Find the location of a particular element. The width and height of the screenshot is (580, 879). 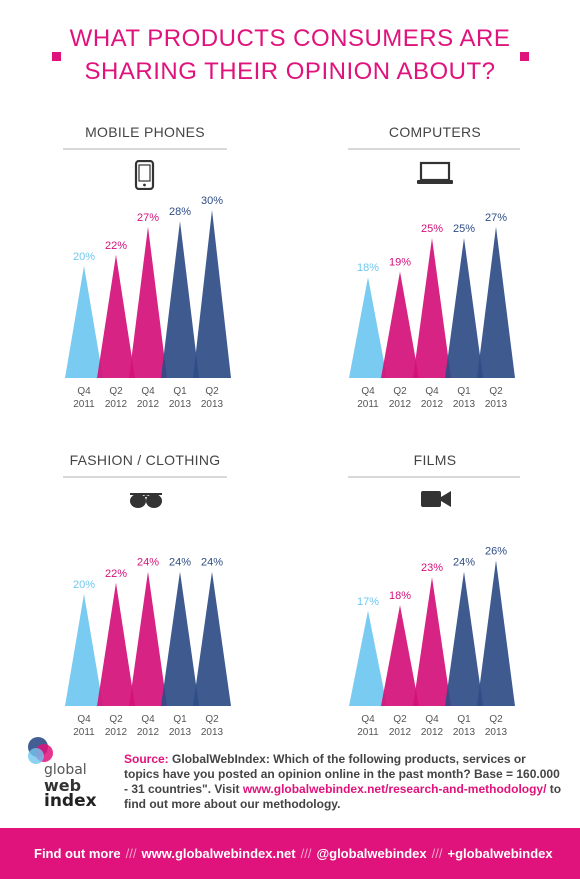

footer-gplus-link: +globalwebindex is located at coordinates (500, 853).